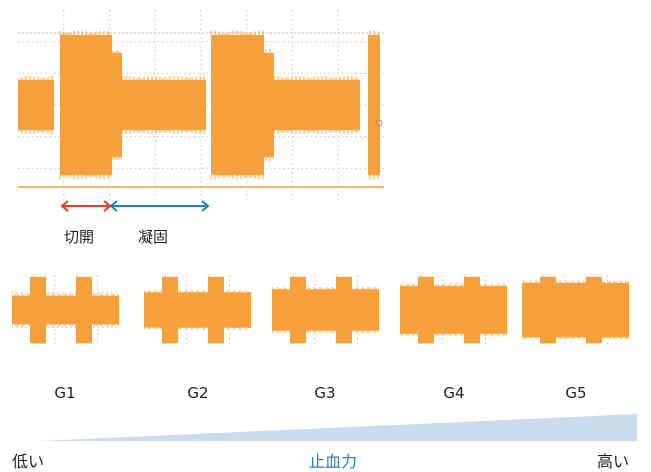 Image resolution: width=651 pixels, height=472 pixels. I want to click on mode-label-g1: G1, so click(64, 393).